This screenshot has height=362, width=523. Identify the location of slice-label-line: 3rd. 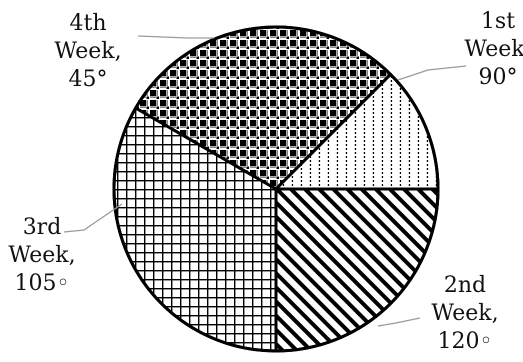
(42, 227).